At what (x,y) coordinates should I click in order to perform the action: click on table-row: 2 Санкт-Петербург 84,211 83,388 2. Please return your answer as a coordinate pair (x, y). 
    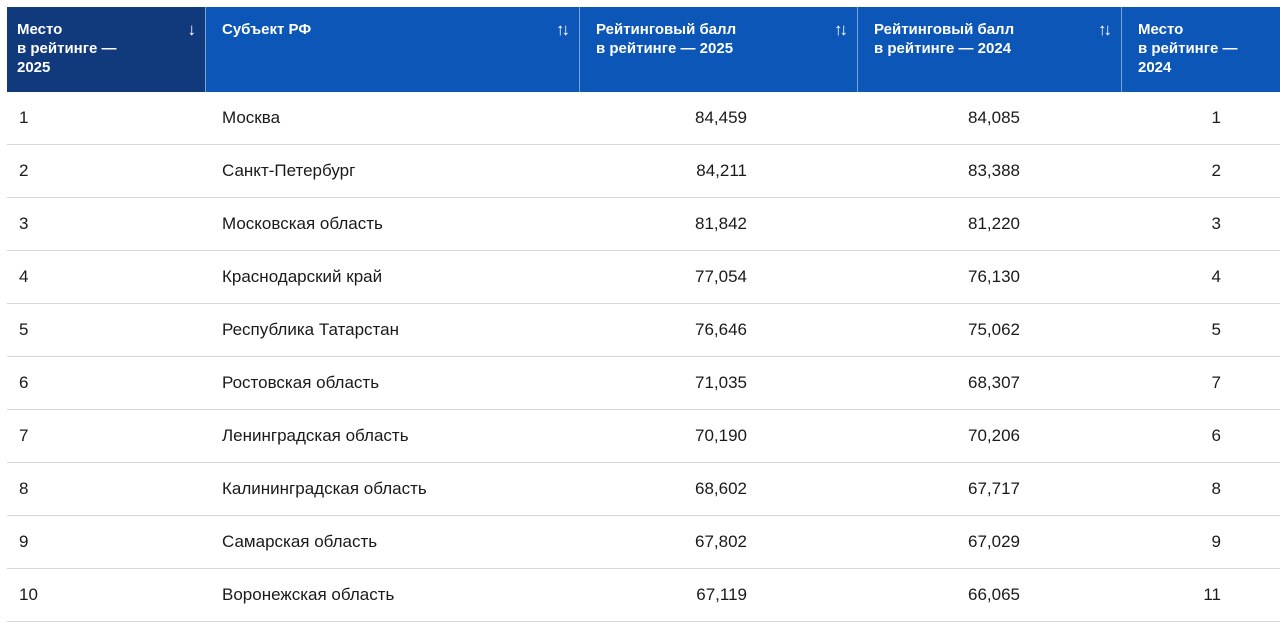
    Looking at the image, I should click on (643, 171).